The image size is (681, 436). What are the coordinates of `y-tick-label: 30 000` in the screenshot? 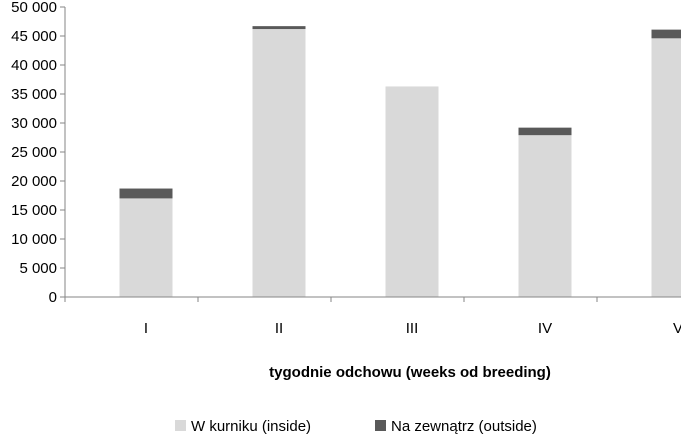 It's located at (34, 123).